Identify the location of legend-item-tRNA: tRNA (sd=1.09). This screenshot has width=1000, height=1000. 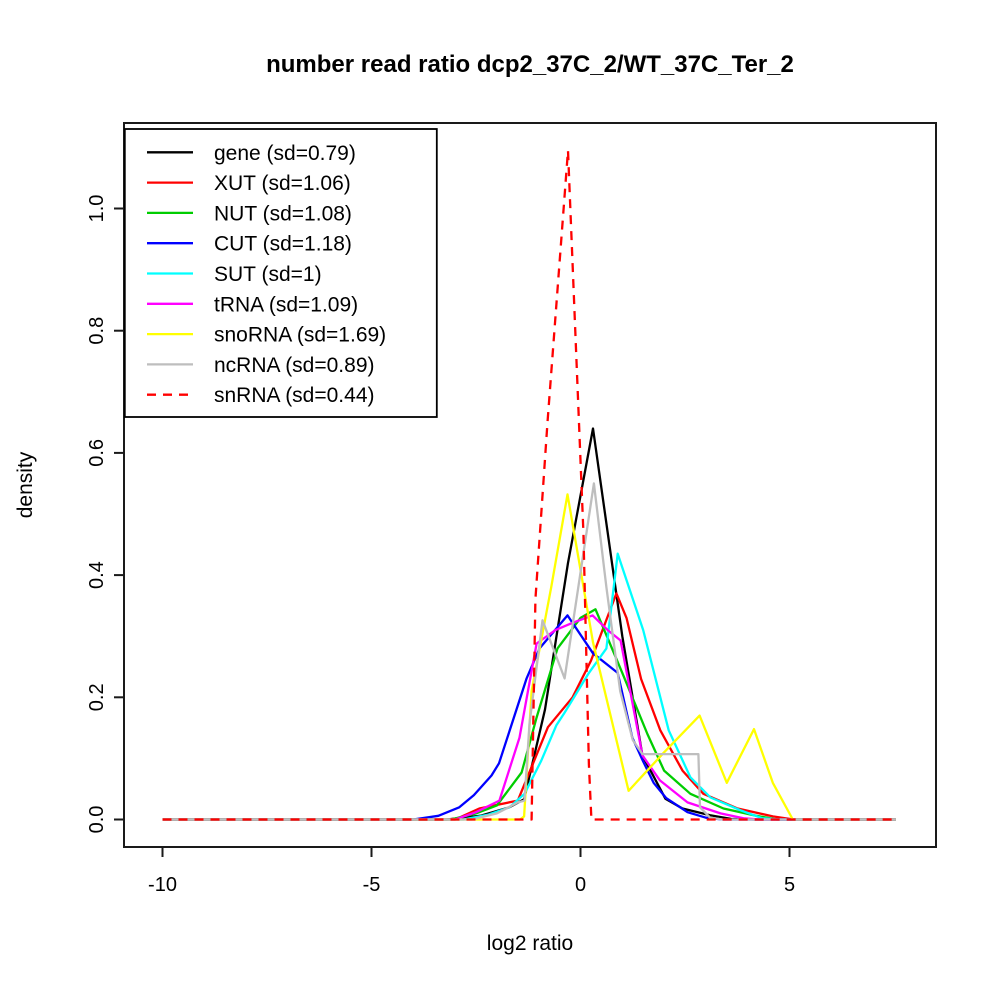
(252, 304).